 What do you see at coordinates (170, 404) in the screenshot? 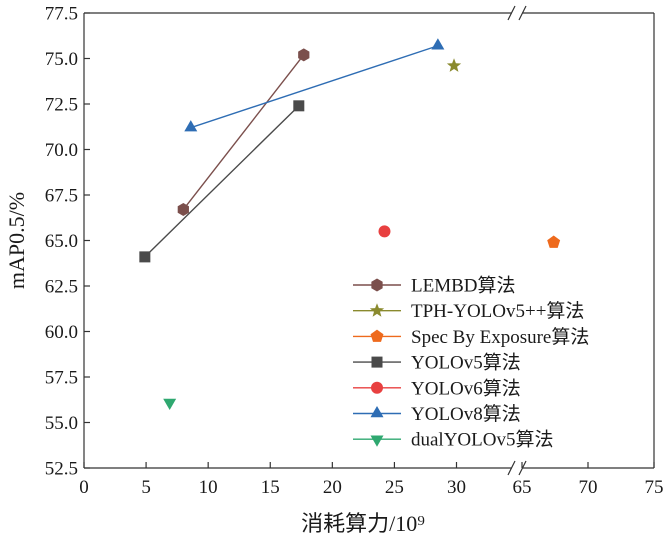
I see `series-7-point` at bounding box center [170, 404].